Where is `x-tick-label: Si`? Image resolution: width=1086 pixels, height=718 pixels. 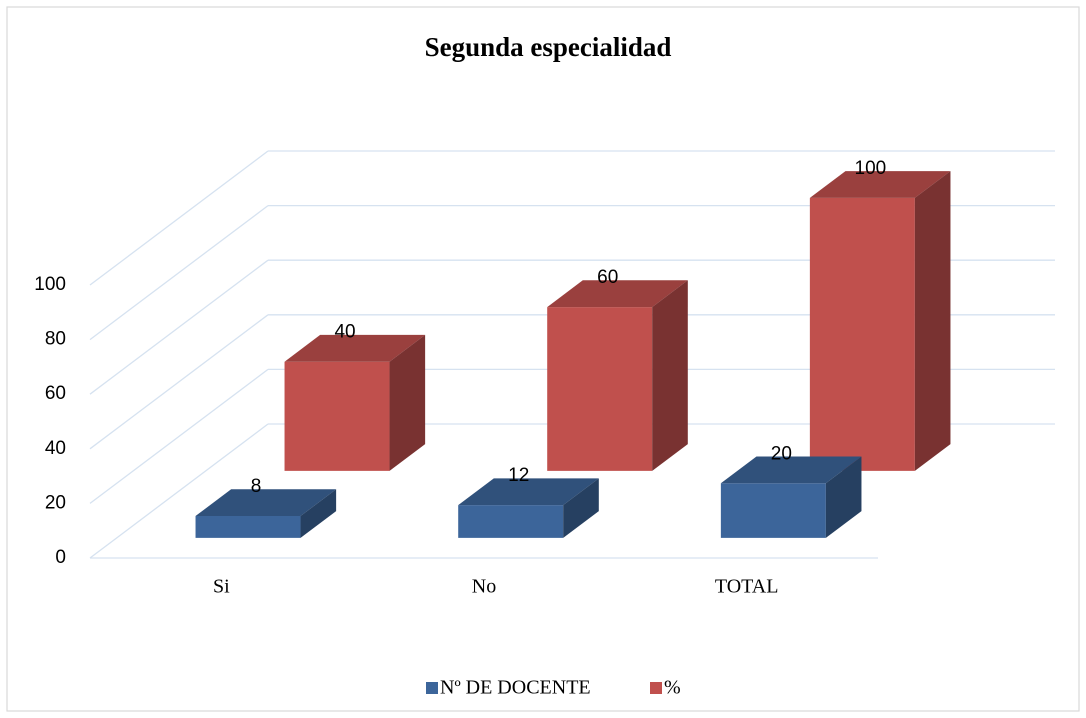 x-tick-label: Si is located at coordinates (221, 587).